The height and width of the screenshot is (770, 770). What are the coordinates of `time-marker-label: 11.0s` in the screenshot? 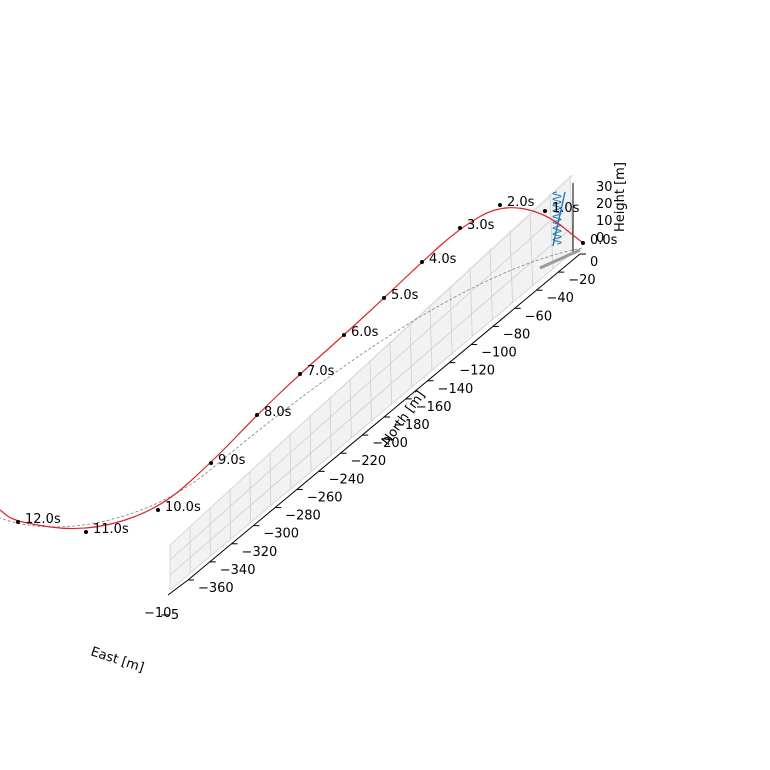 It's located at (111, 529).